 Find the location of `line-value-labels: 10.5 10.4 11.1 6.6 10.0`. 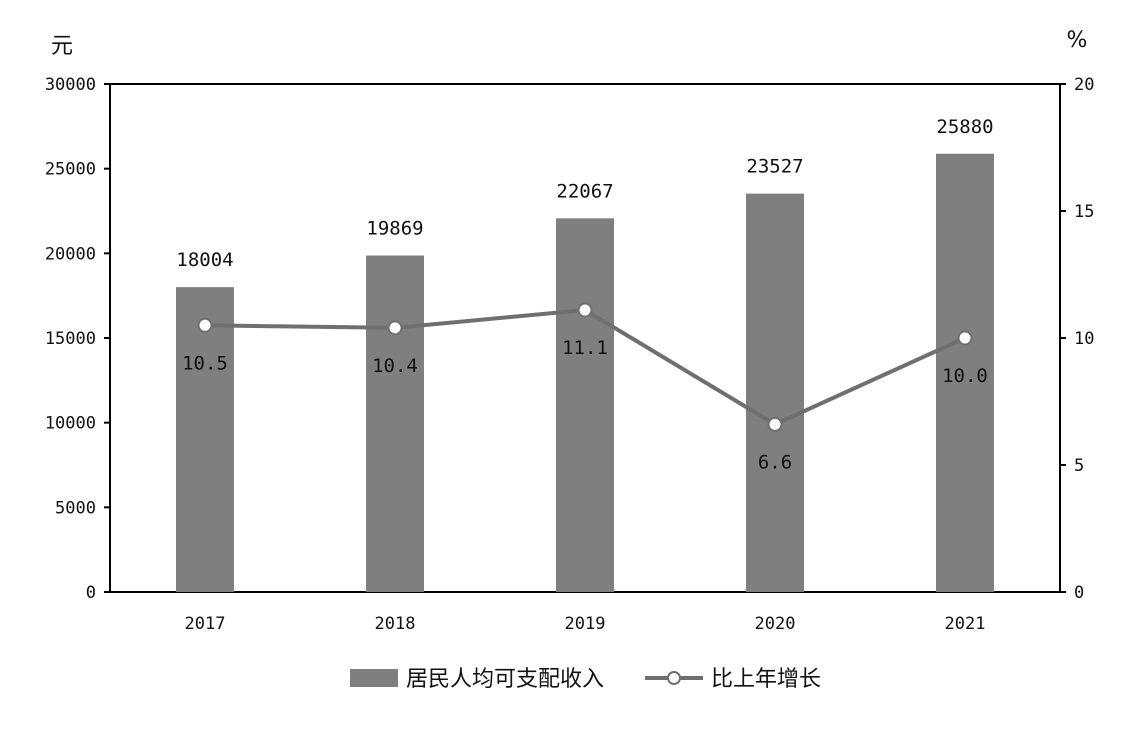

line-value-labels: 10.5 10.4 11.1 6.6 10.0 is located at coordinates (585, 405).